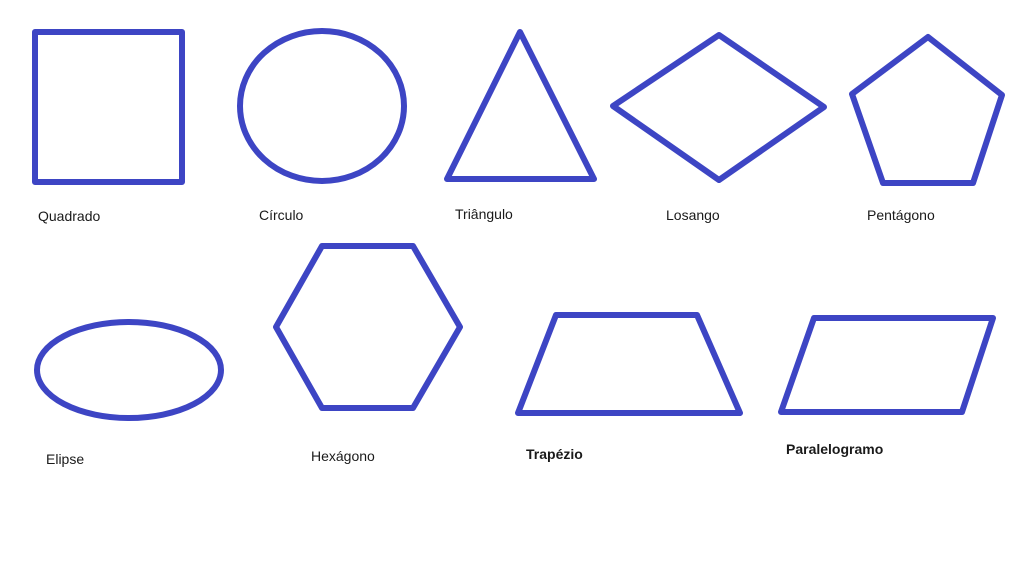  What do you see at coordinates (129, 370) in the screenshot?
I see `ellipse-shape` at bounding box center [129, 370].